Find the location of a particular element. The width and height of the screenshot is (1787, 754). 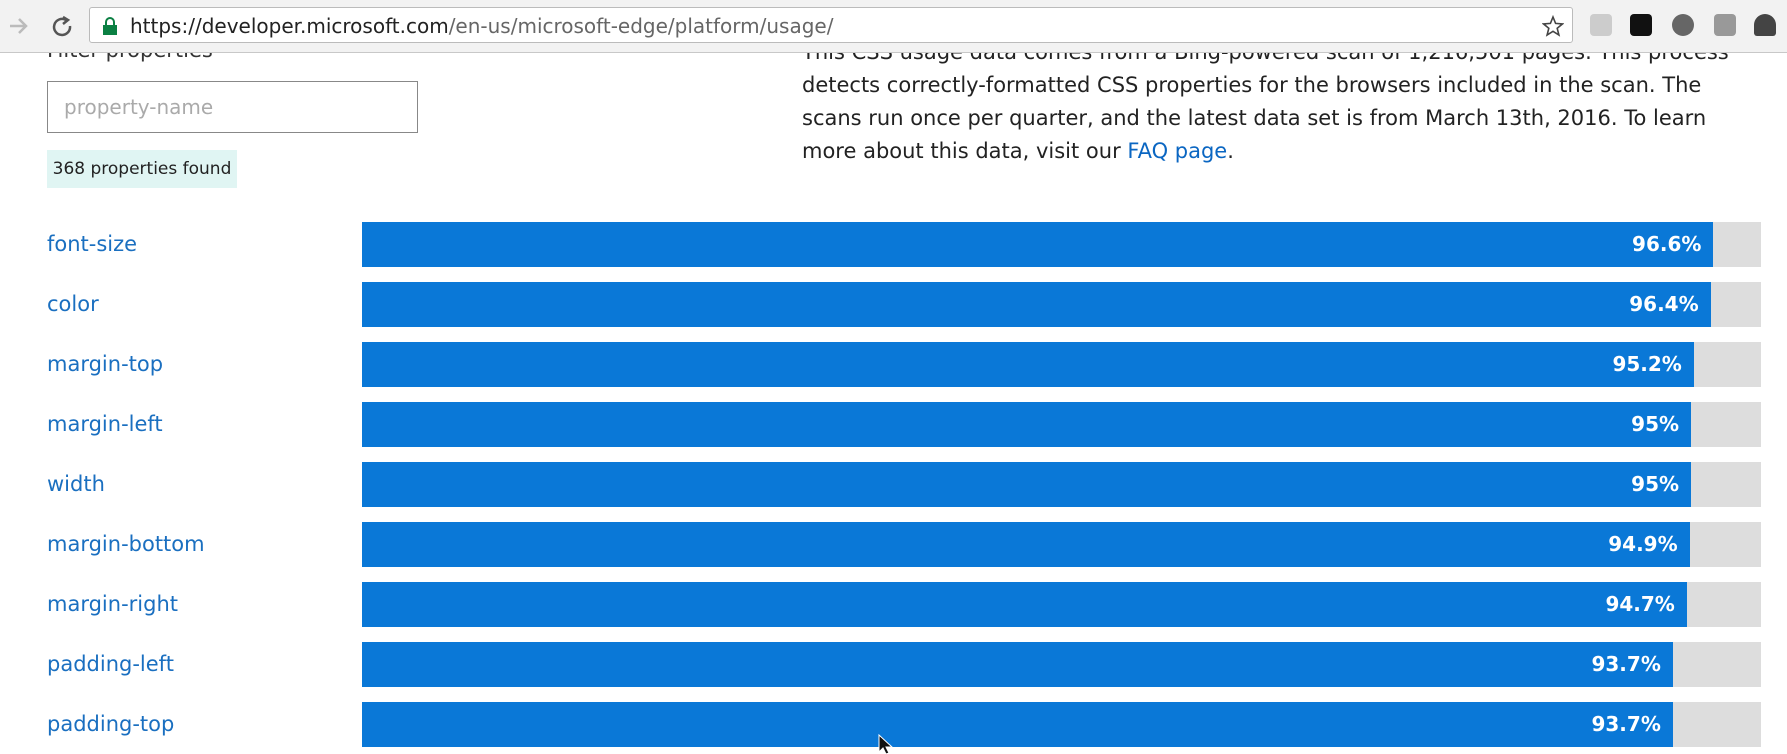

bar-track: 94.9% is located at coordinates (1061, 544).